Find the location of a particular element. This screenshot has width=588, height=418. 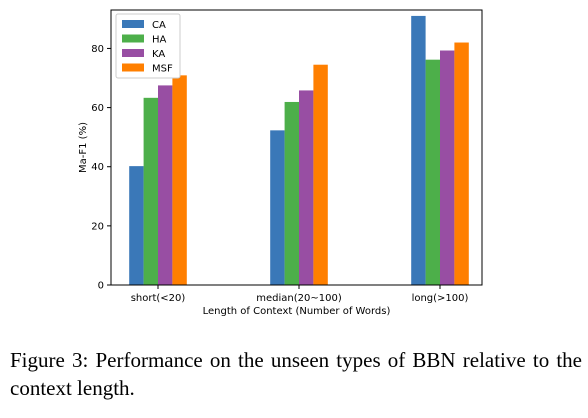

legend-label-ca: CA is located at coordinates (159, 25).